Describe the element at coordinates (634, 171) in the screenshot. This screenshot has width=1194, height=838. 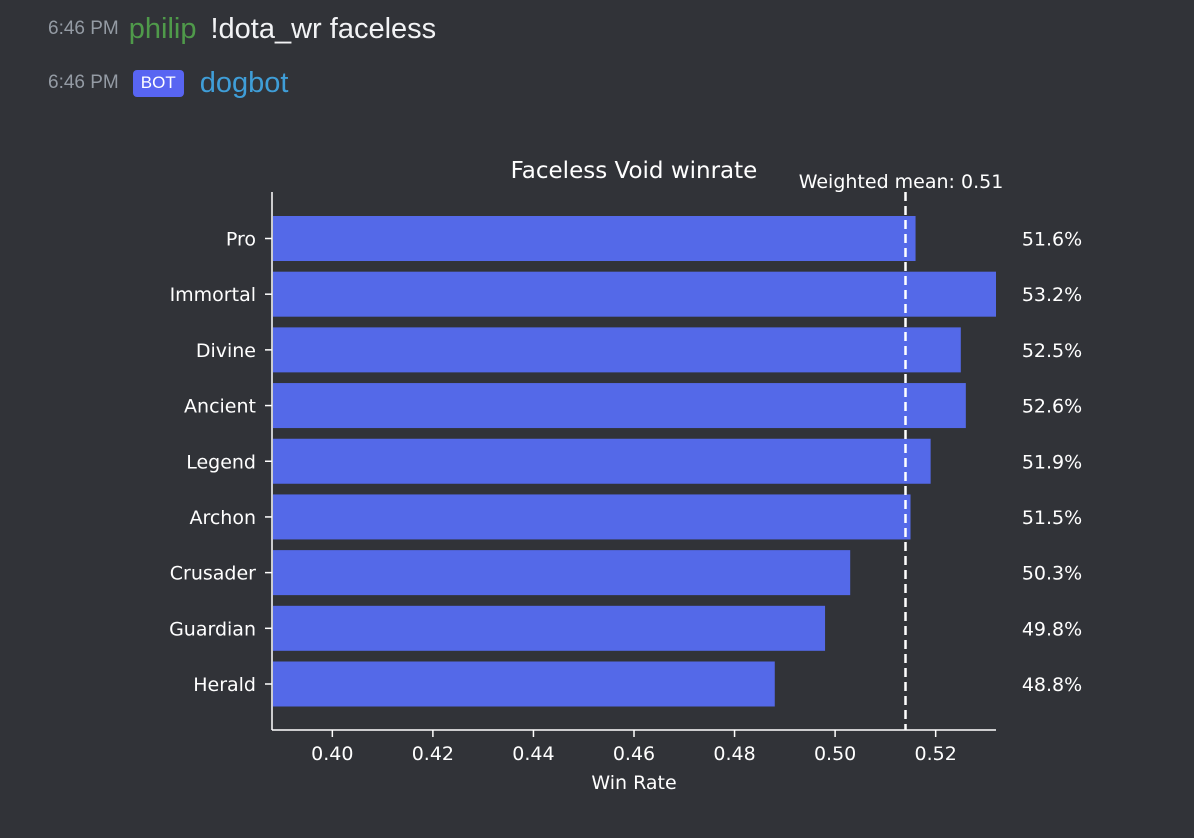
I see `chart-title: Faceless Void winrate` at that location.